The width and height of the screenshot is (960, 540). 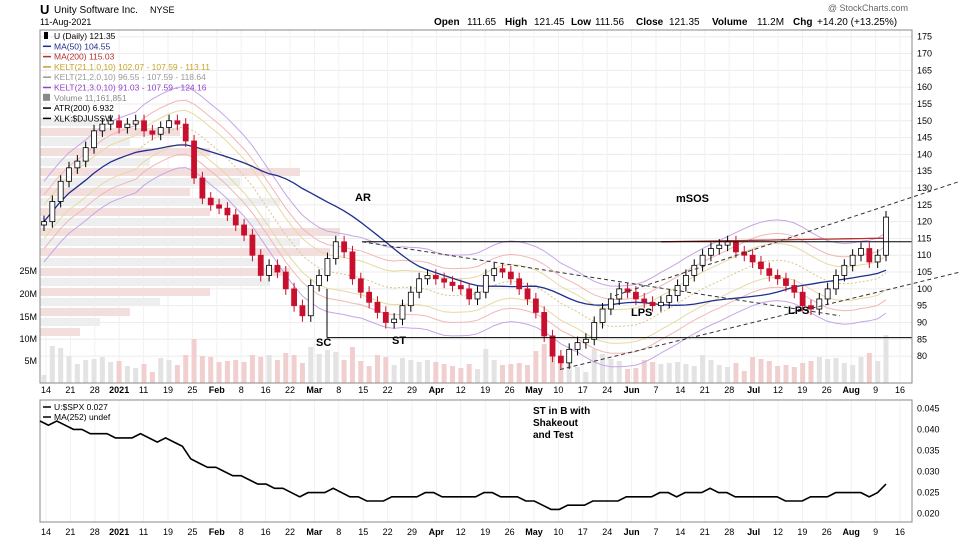 What do you see at coordinates (132, 67) in the screenshot?
I see `legend-entry: KELT(21,1.0,10) 102.07 - 107.59 - 113.11` at bounding box center [132, 67].